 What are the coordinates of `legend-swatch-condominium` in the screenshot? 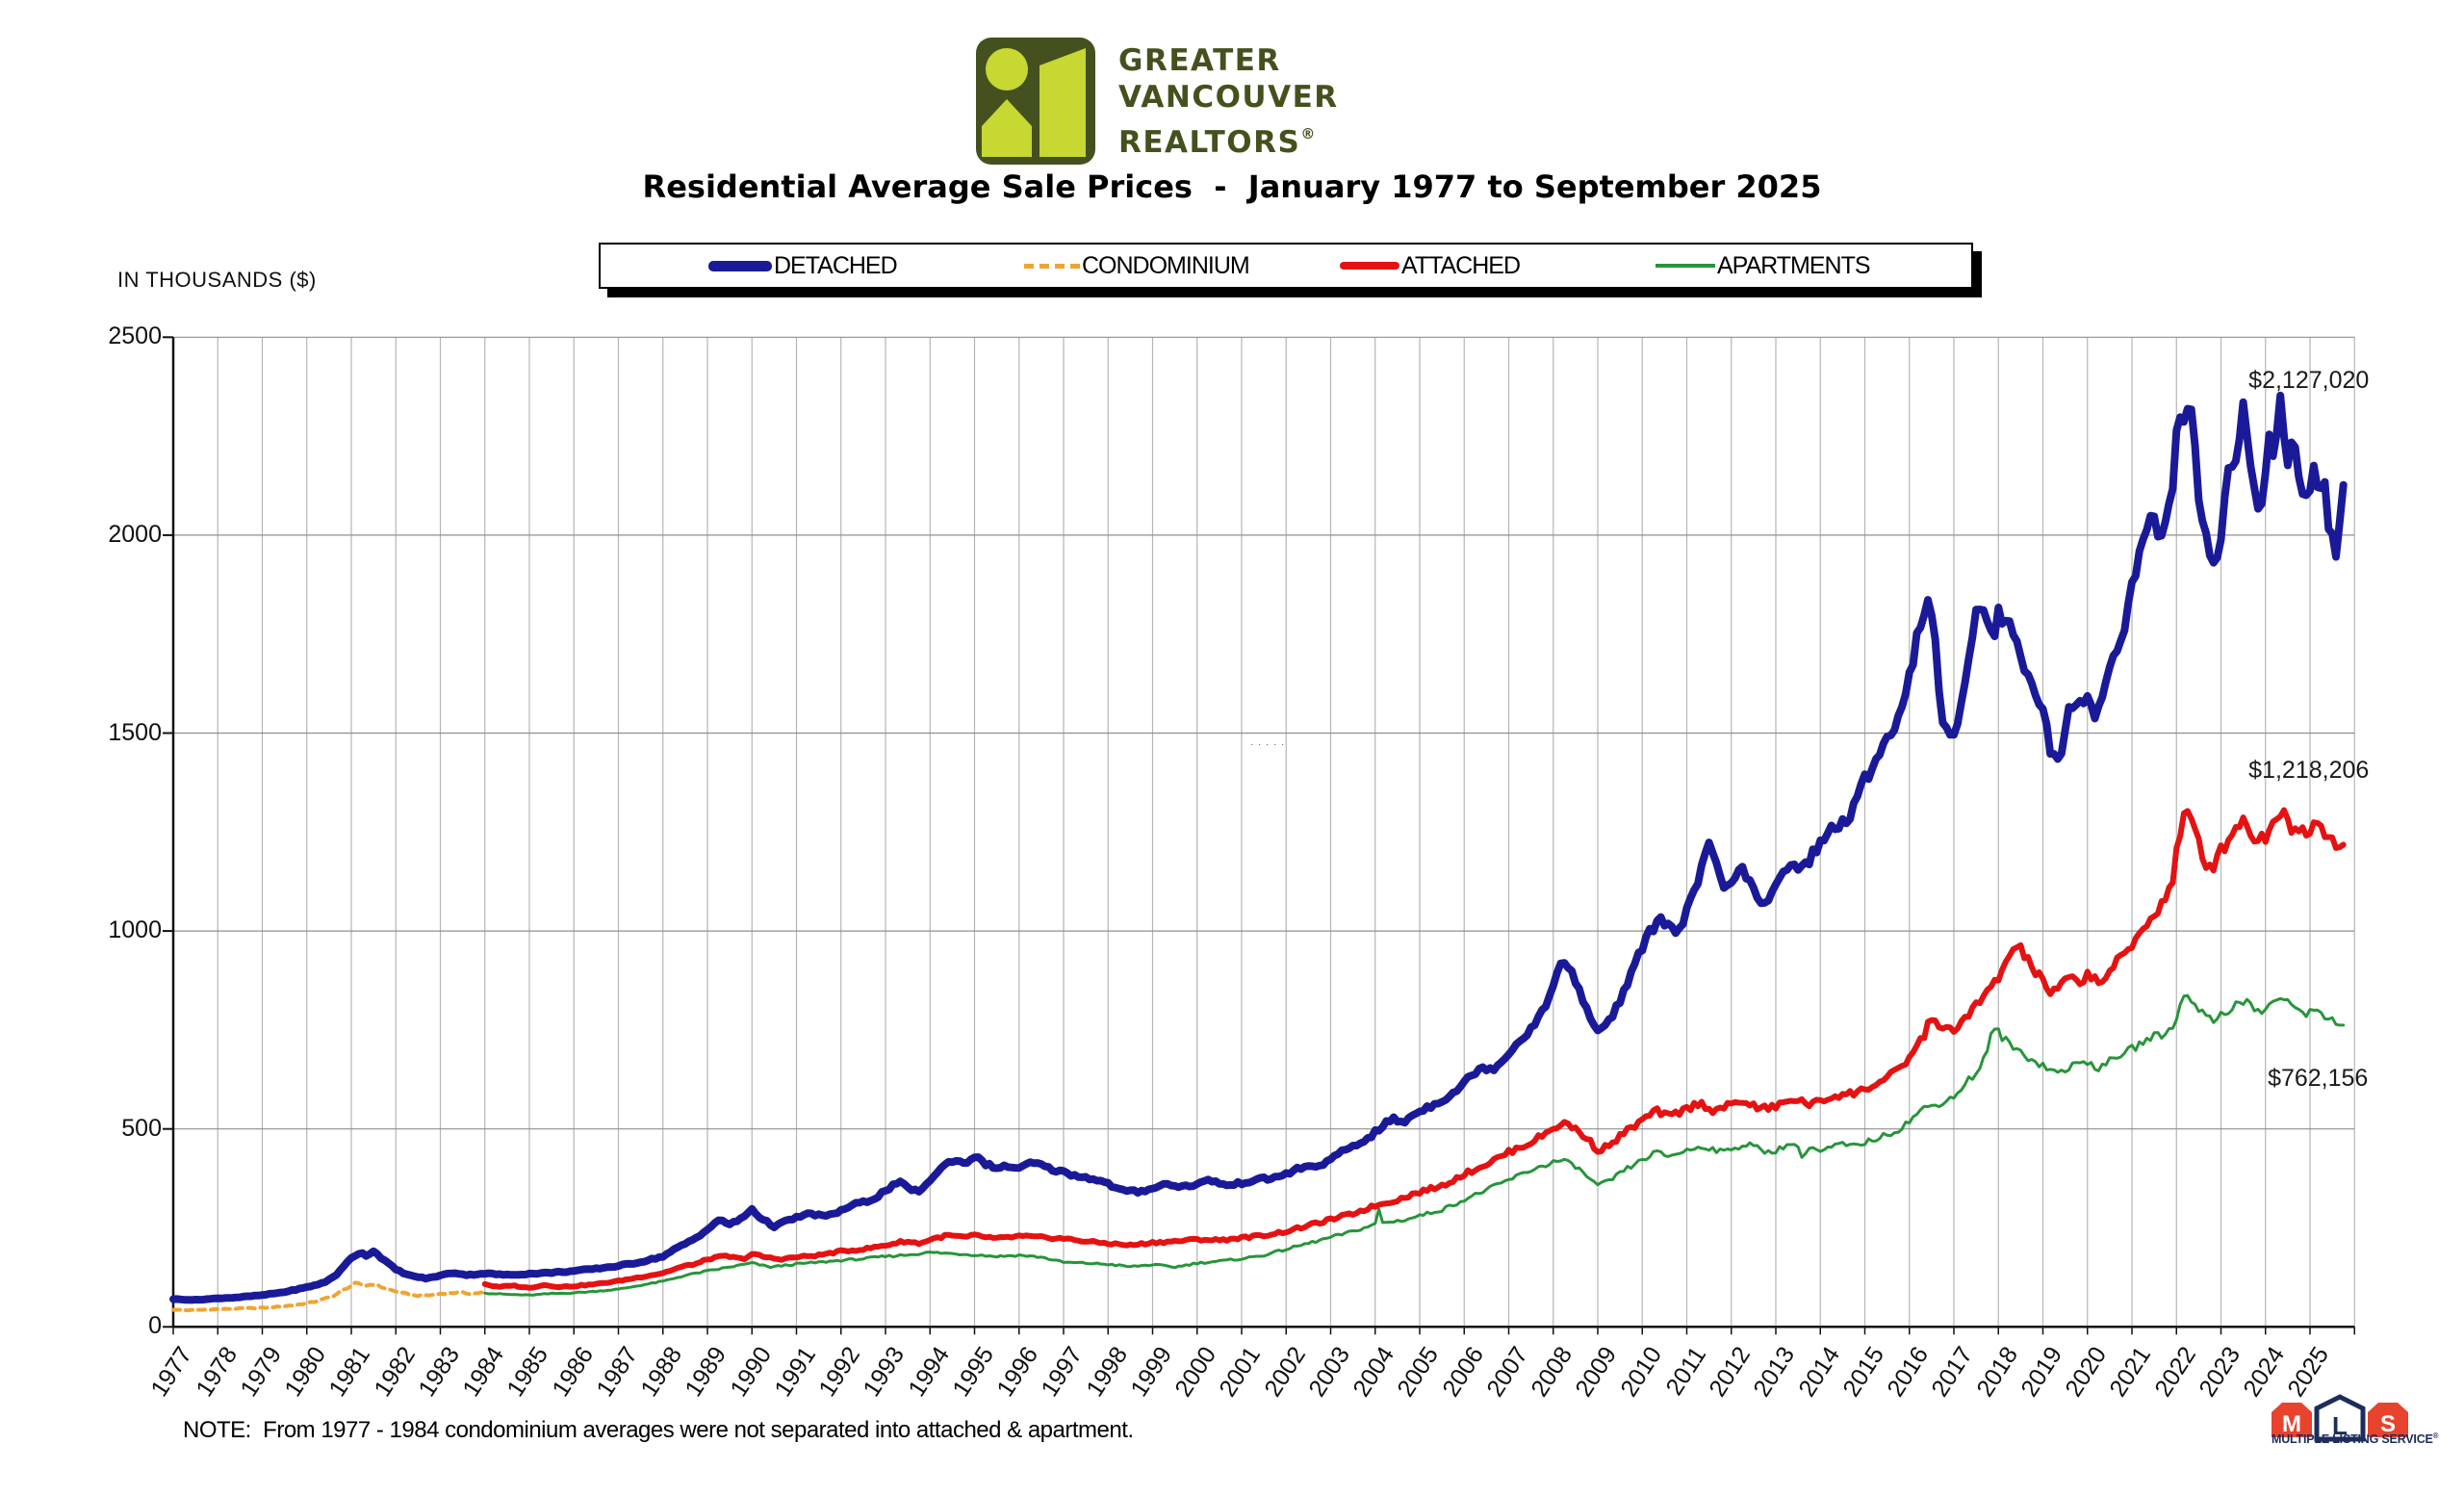 It's located at (1052, 266).